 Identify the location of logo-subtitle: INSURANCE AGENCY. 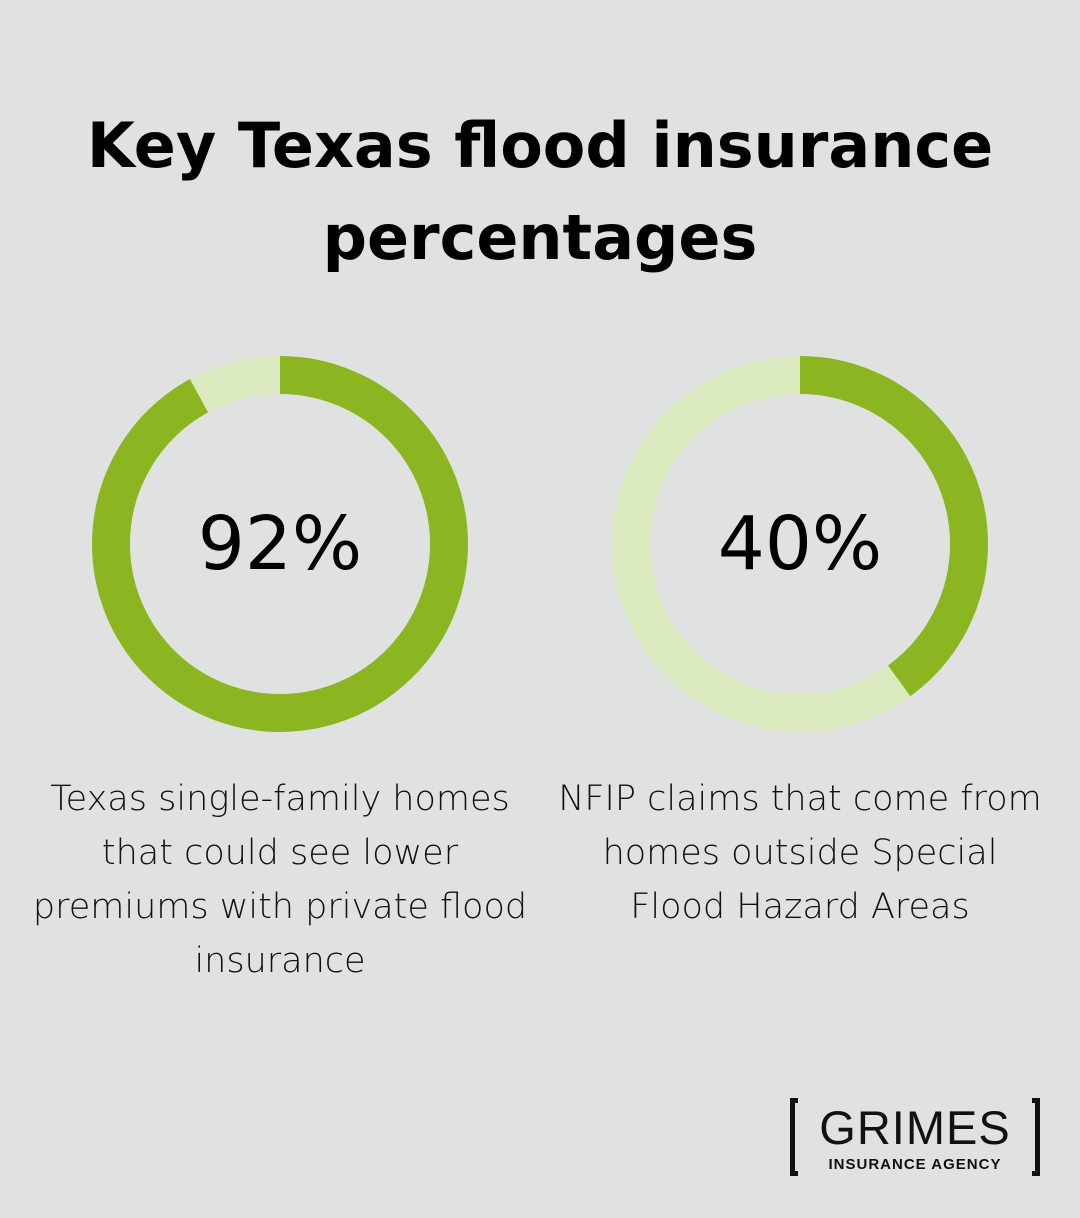
(915, 1164).